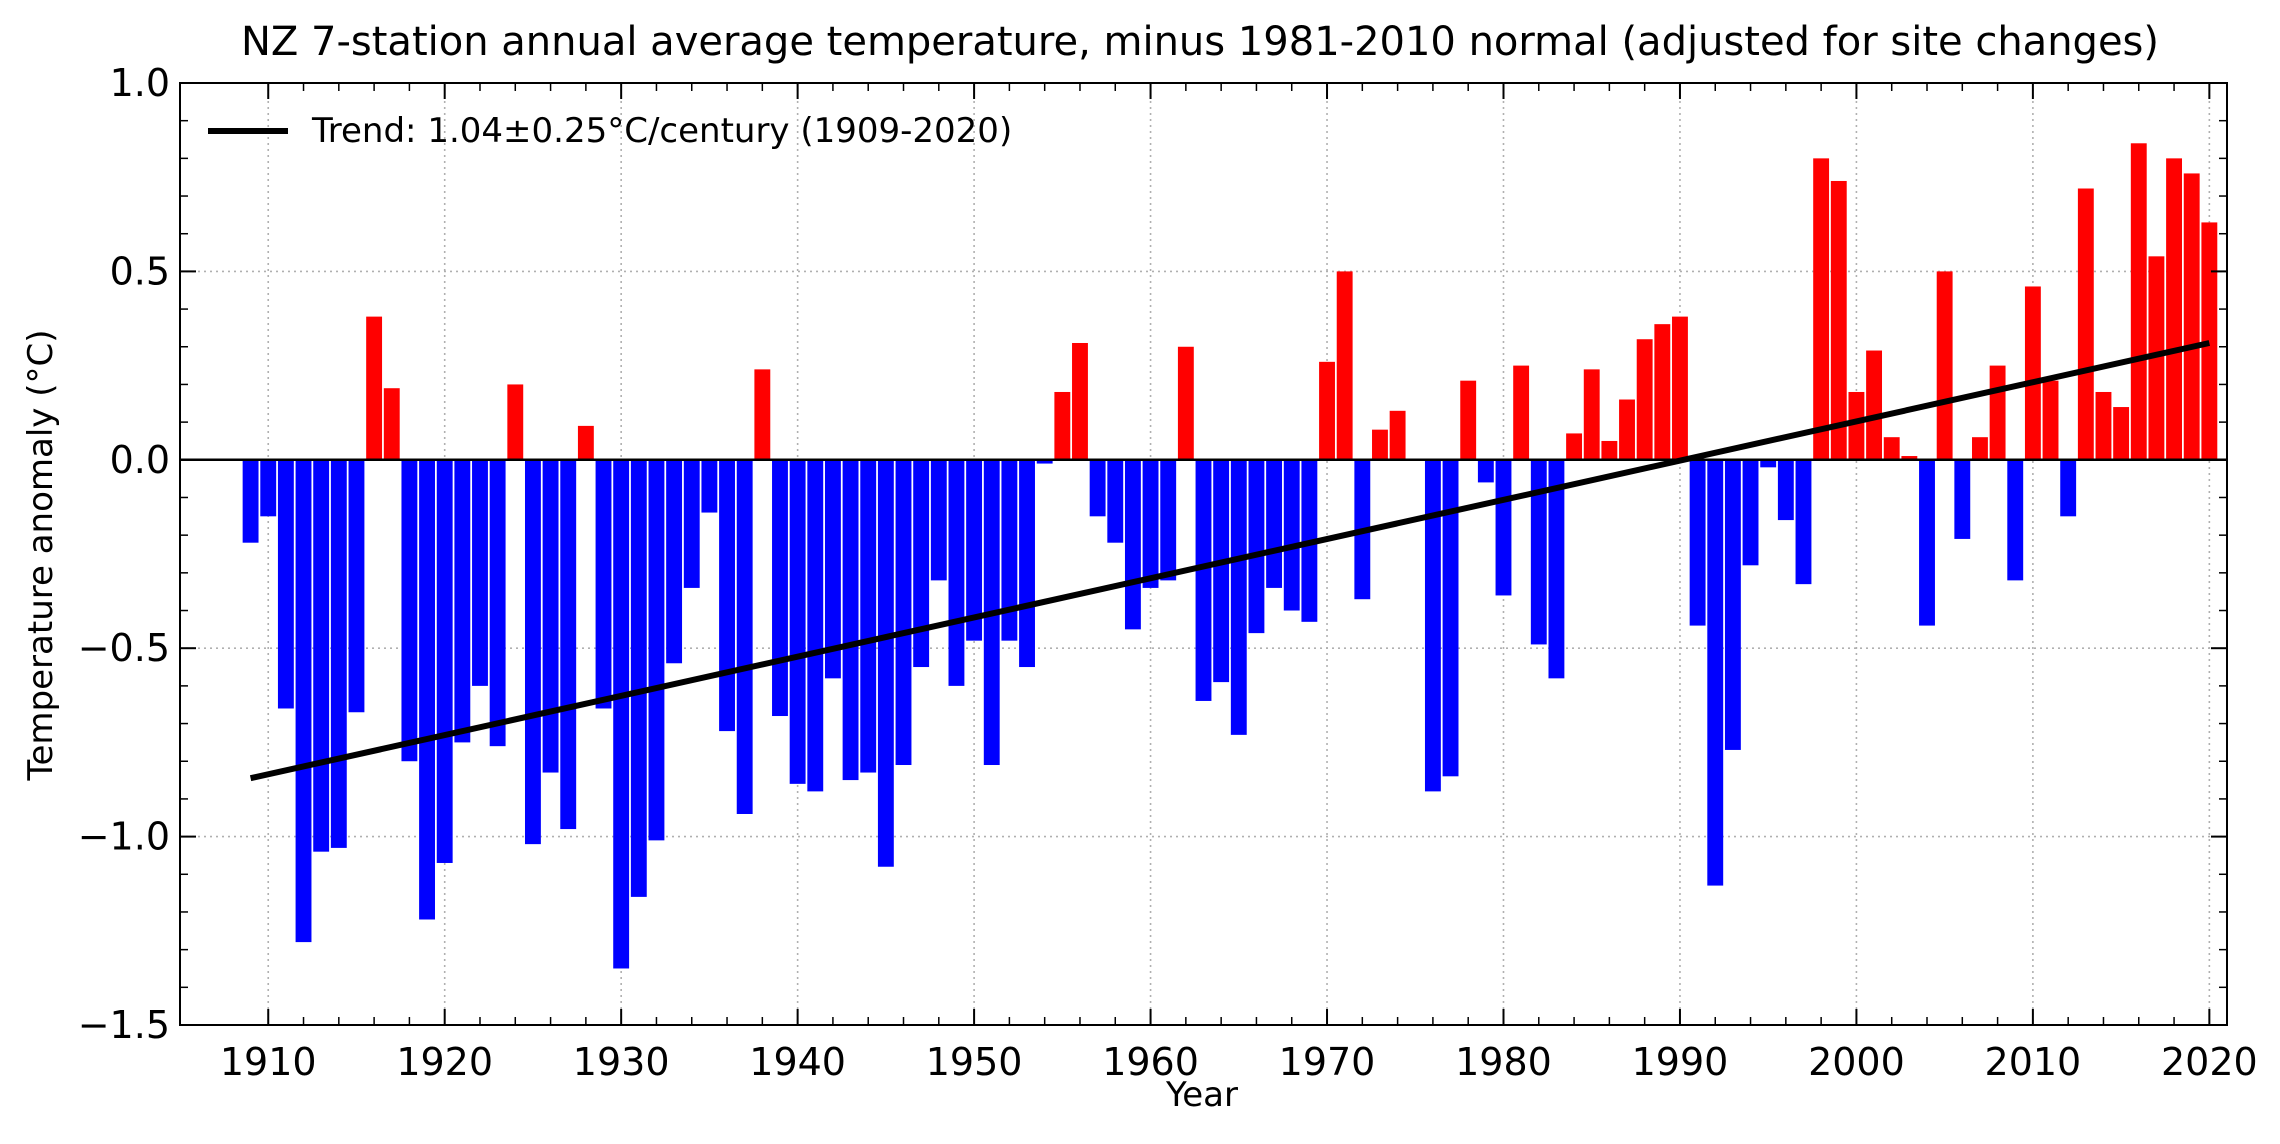 This screenshot has height=1144, width=2280. What do you see at coordinates (124, 1025) in the screenshot?
I see `y-tick-label: −1.5` at bounding box center [124, 1025].